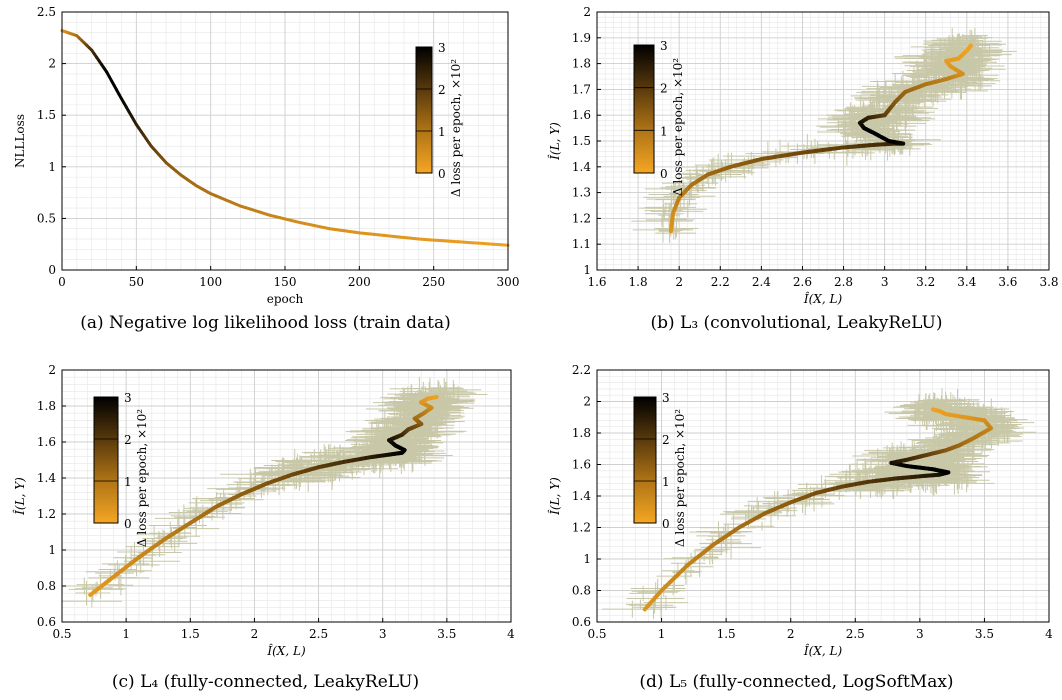 The image size is (1062, 700). Describe the element at coordinates (581, 38) in the screenshot. I see `y-tick-label: 1.9` at that location.